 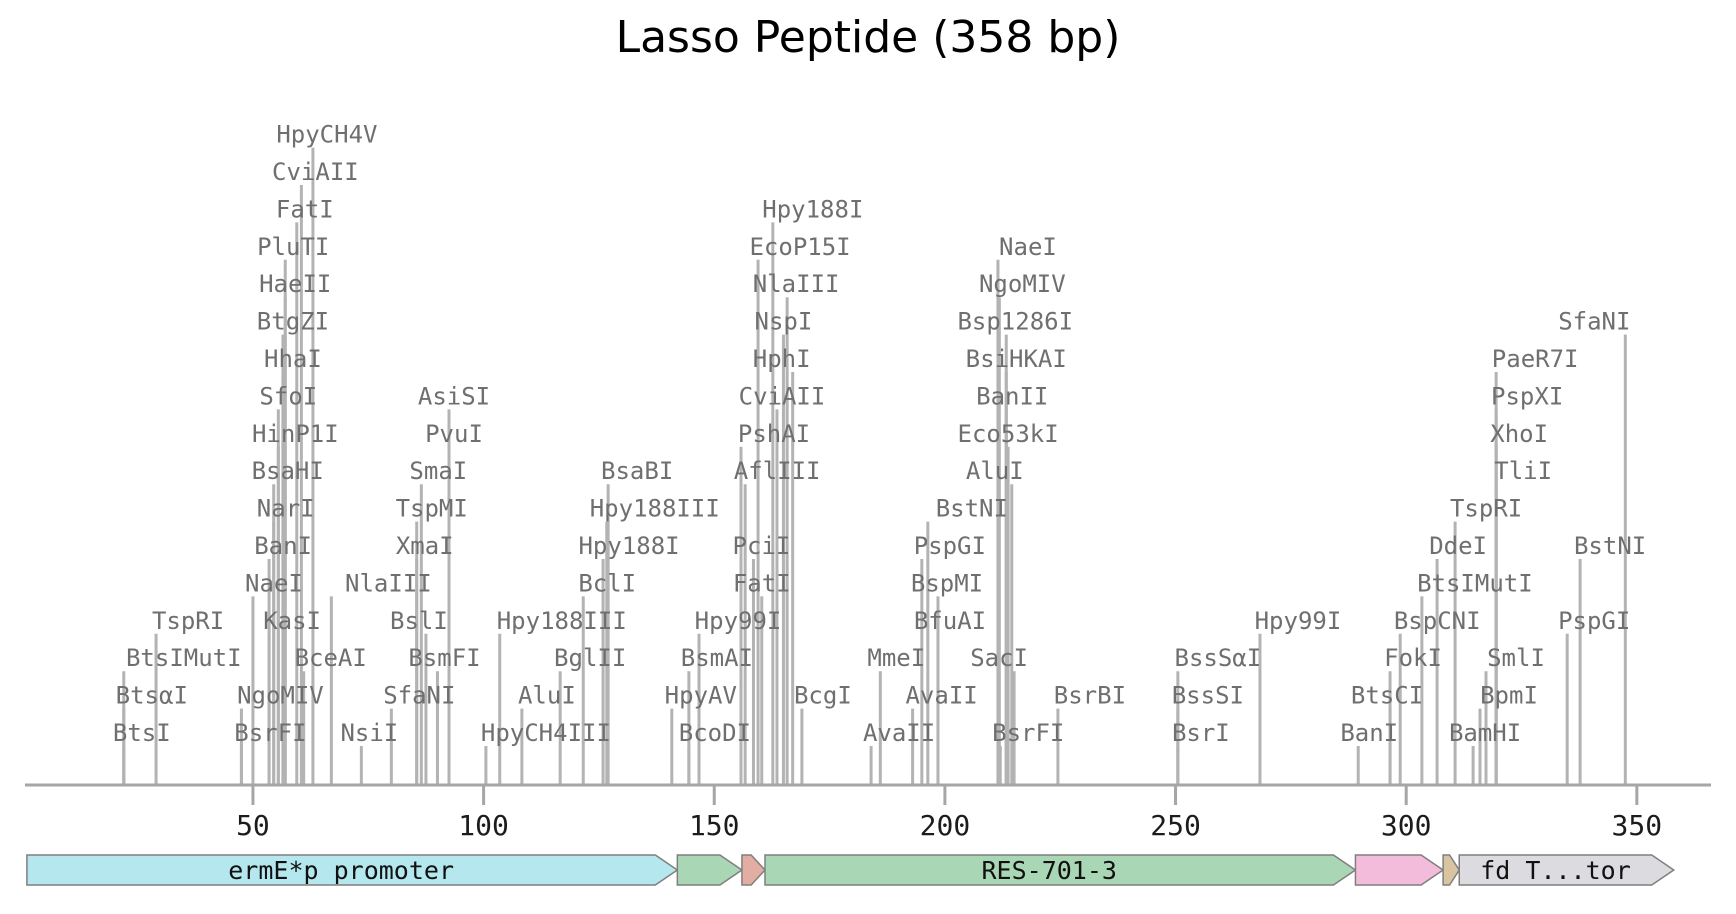 I want to click on enzyme-label: PaeR7I, so click(x=1535, y=359).